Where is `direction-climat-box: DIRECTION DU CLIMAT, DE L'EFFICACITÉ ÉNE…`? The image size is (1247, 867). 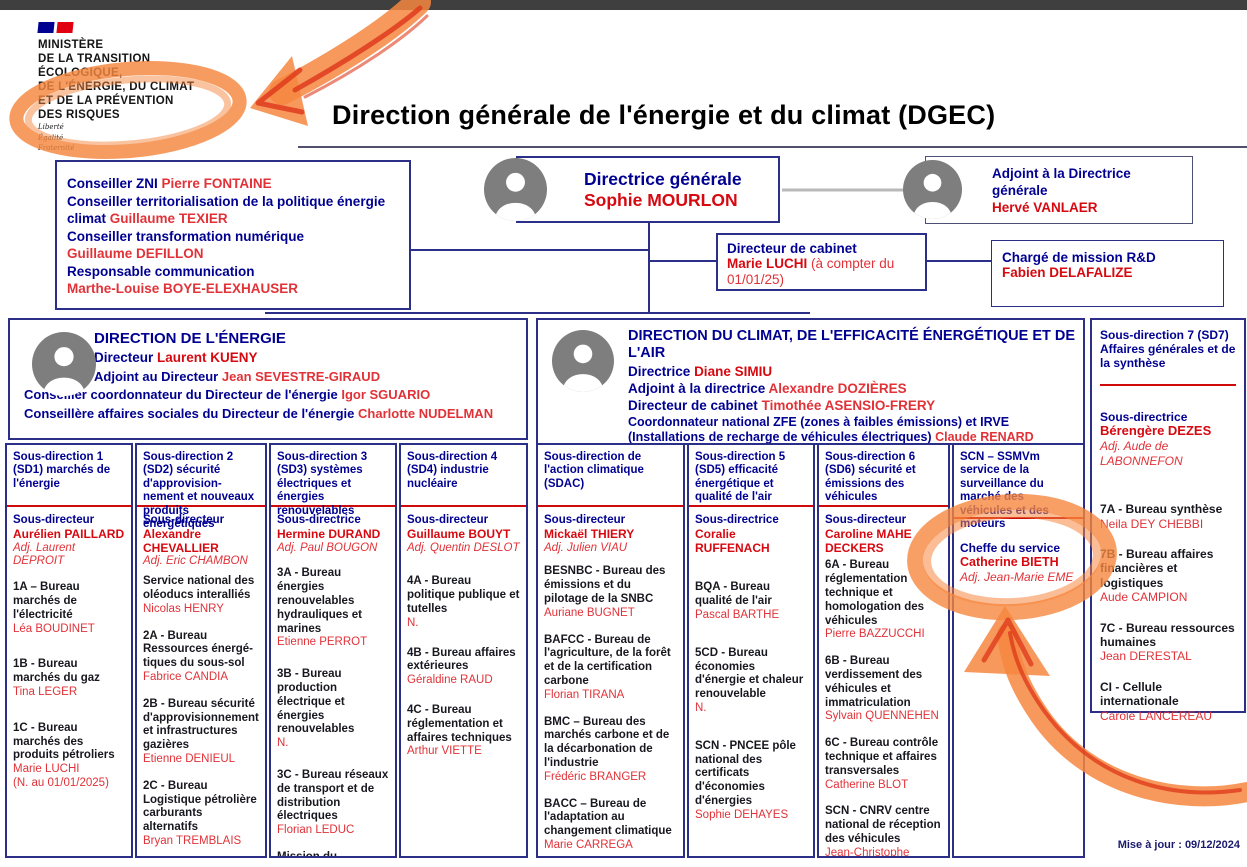
direction-climat-box: DIRECTION DU CLIMAT, DE L'EFFICACITÉ ÉNE… is located at coordinates (810, 381).